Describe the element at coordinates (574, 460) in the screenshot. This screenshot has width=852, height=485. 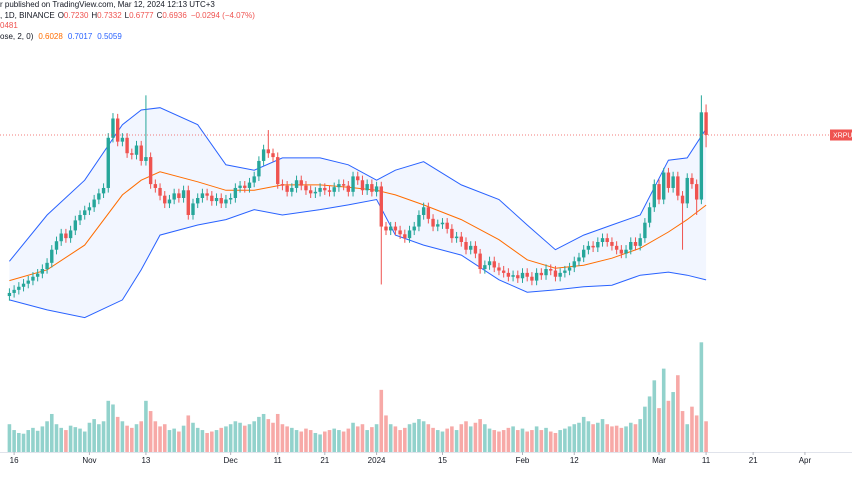
I see `x-tick-label: 12` at that location.